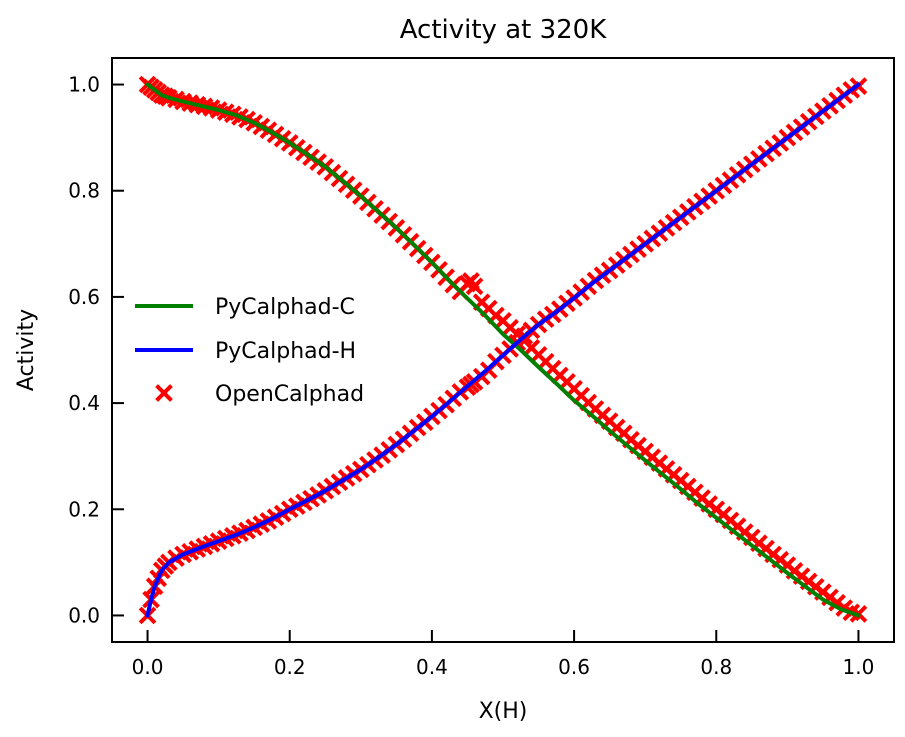 This screenshot has width=905, height=737. What do you see at coordinates (84, 85) in the screenshot?
I see `y-tick-label: 1.0` at bounding box center [84, 85].